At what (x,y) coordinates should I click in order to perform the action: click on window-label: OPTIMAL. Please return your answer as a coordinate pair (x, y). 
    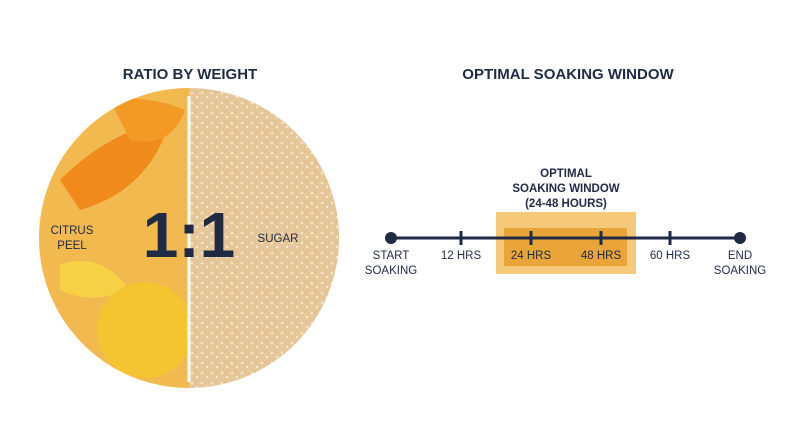
    Looking at the image, I should click on (566, 174).